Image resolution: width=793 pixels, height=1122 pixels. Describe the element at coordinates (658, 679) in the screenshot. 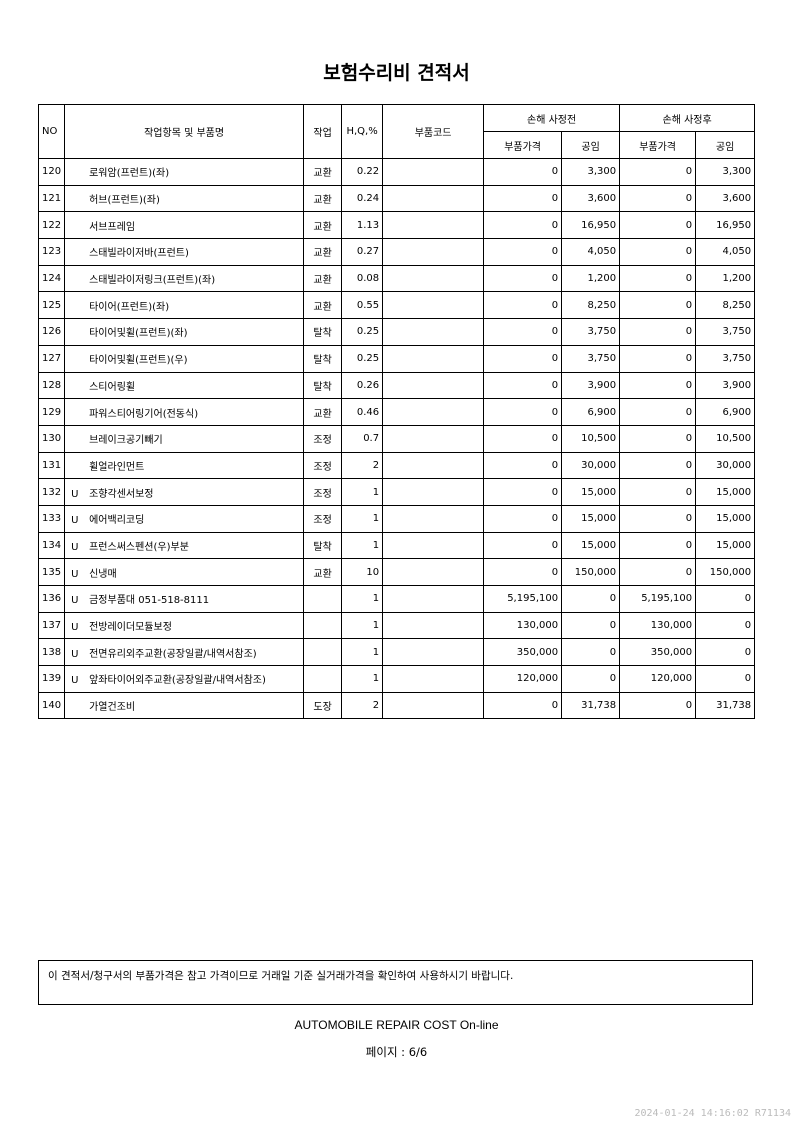

I see `row-after-parts: 120,000` at that location.